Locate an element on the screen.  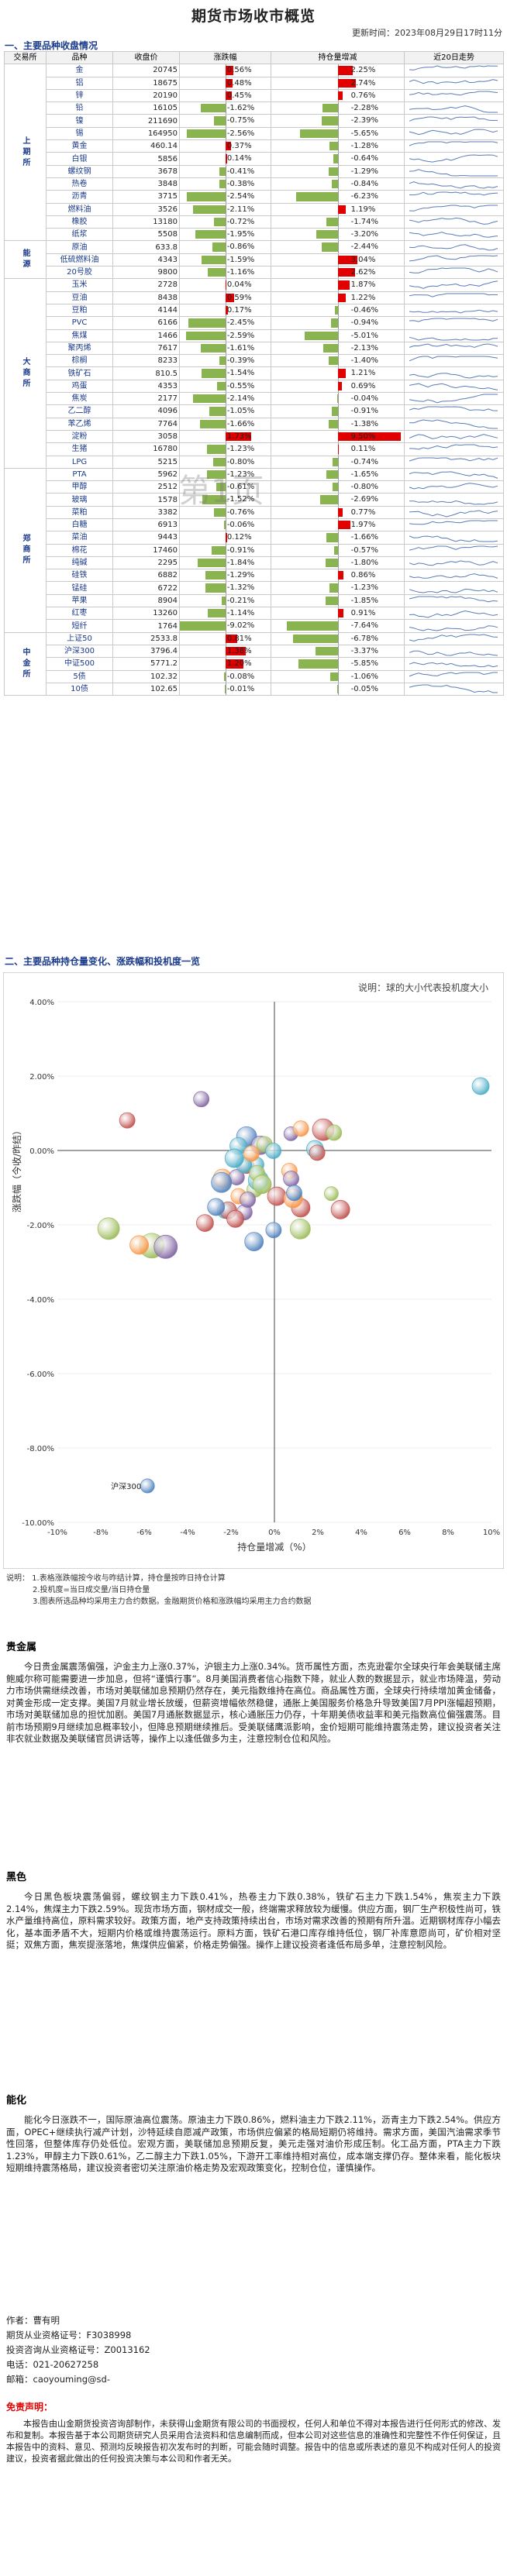
oi-cell: 1.22% is located at coordinates (338, 297).